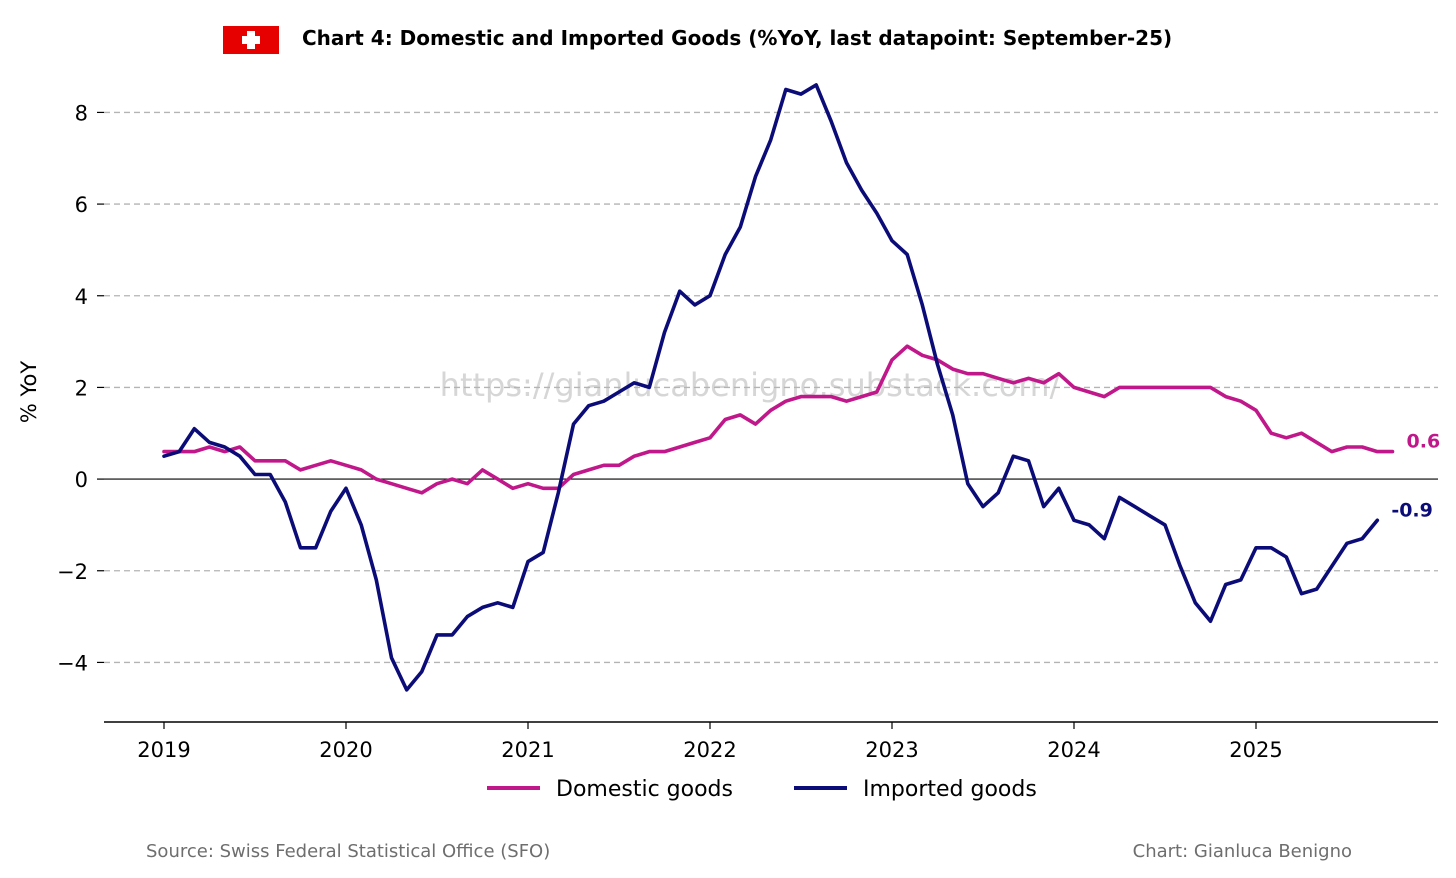  What do you see at coordinates (81, 205) in the screenshot?
I see `y-tick-label: 6` at bounding box center [81, 205].